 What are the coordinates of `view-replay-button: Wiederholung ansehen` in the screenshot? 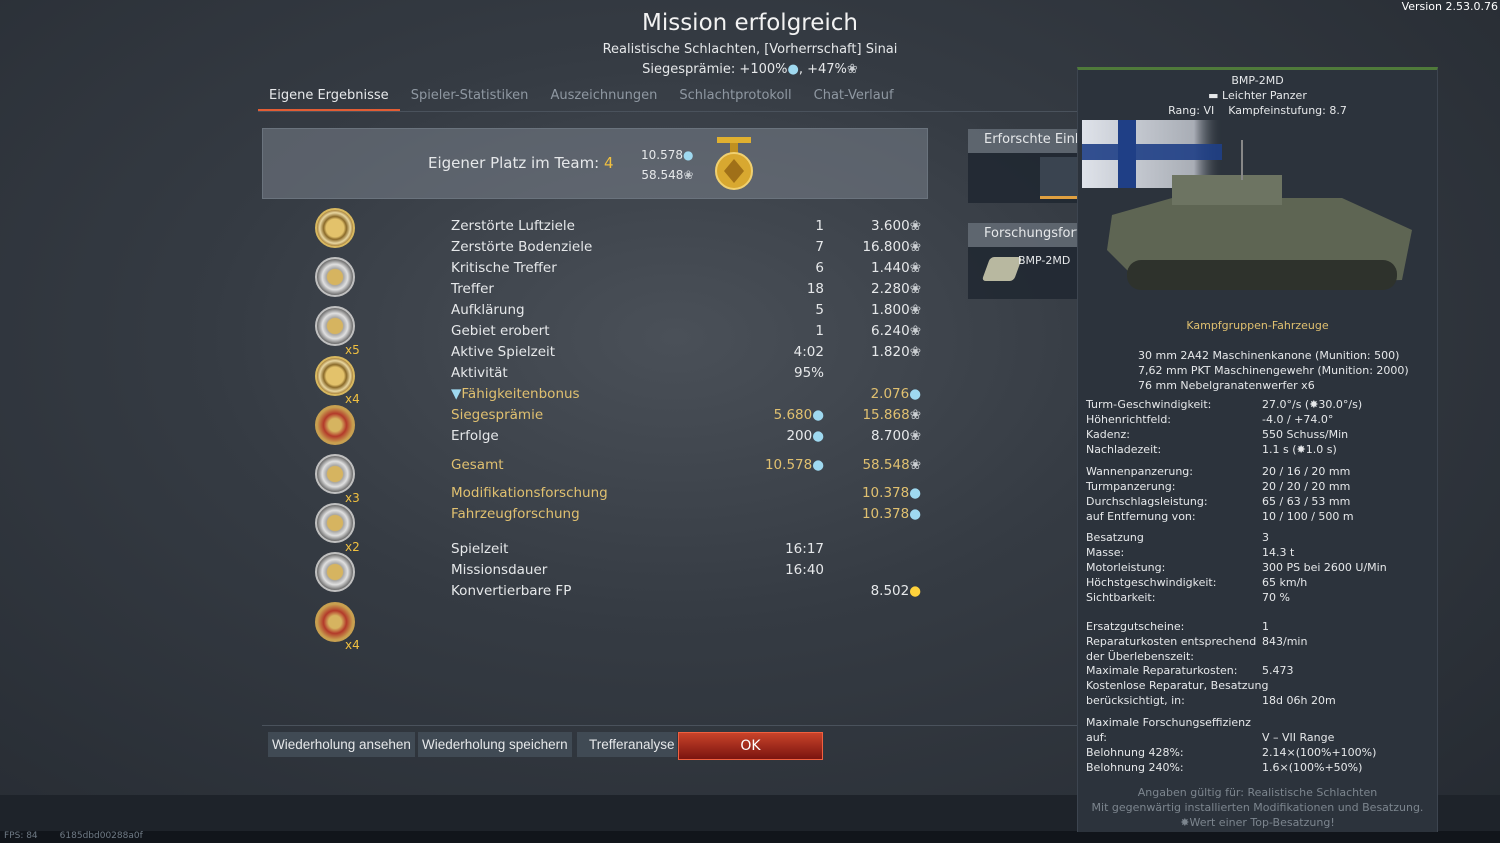 It's located at (341, 744).